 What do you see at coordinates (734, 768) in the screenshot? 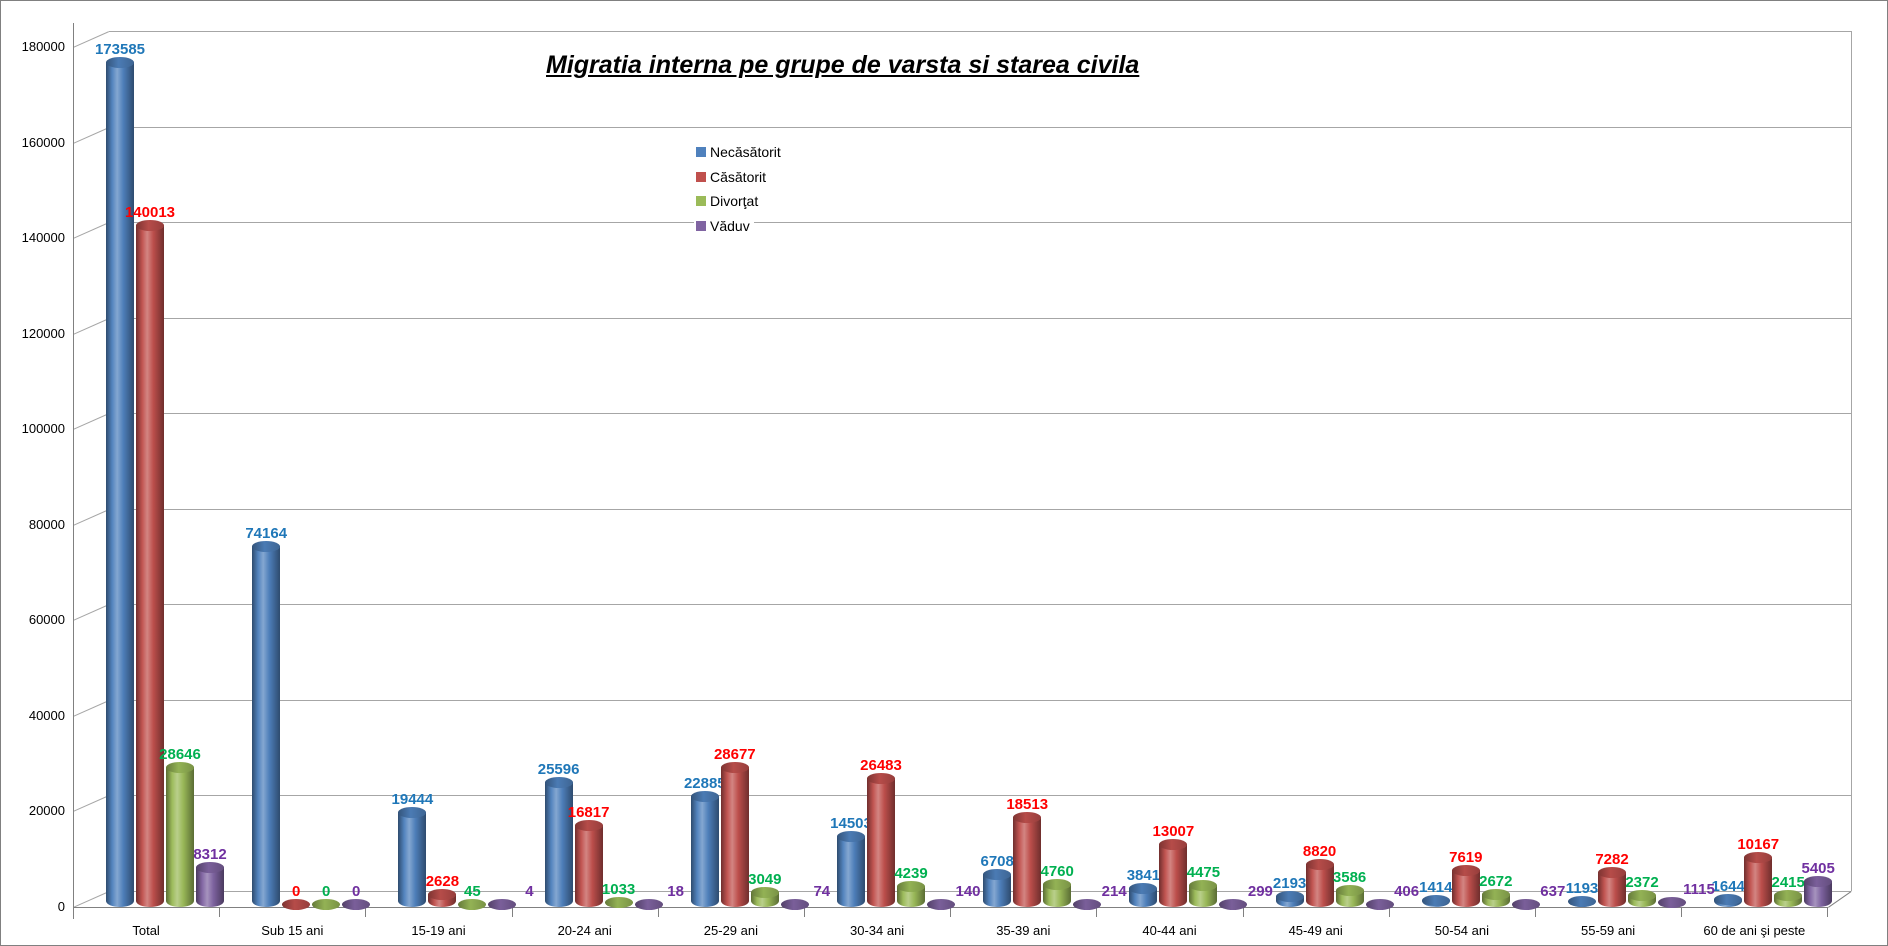
I see `bar-top-Căsătorit-25-29 ani` at bounding box center [734, 768].